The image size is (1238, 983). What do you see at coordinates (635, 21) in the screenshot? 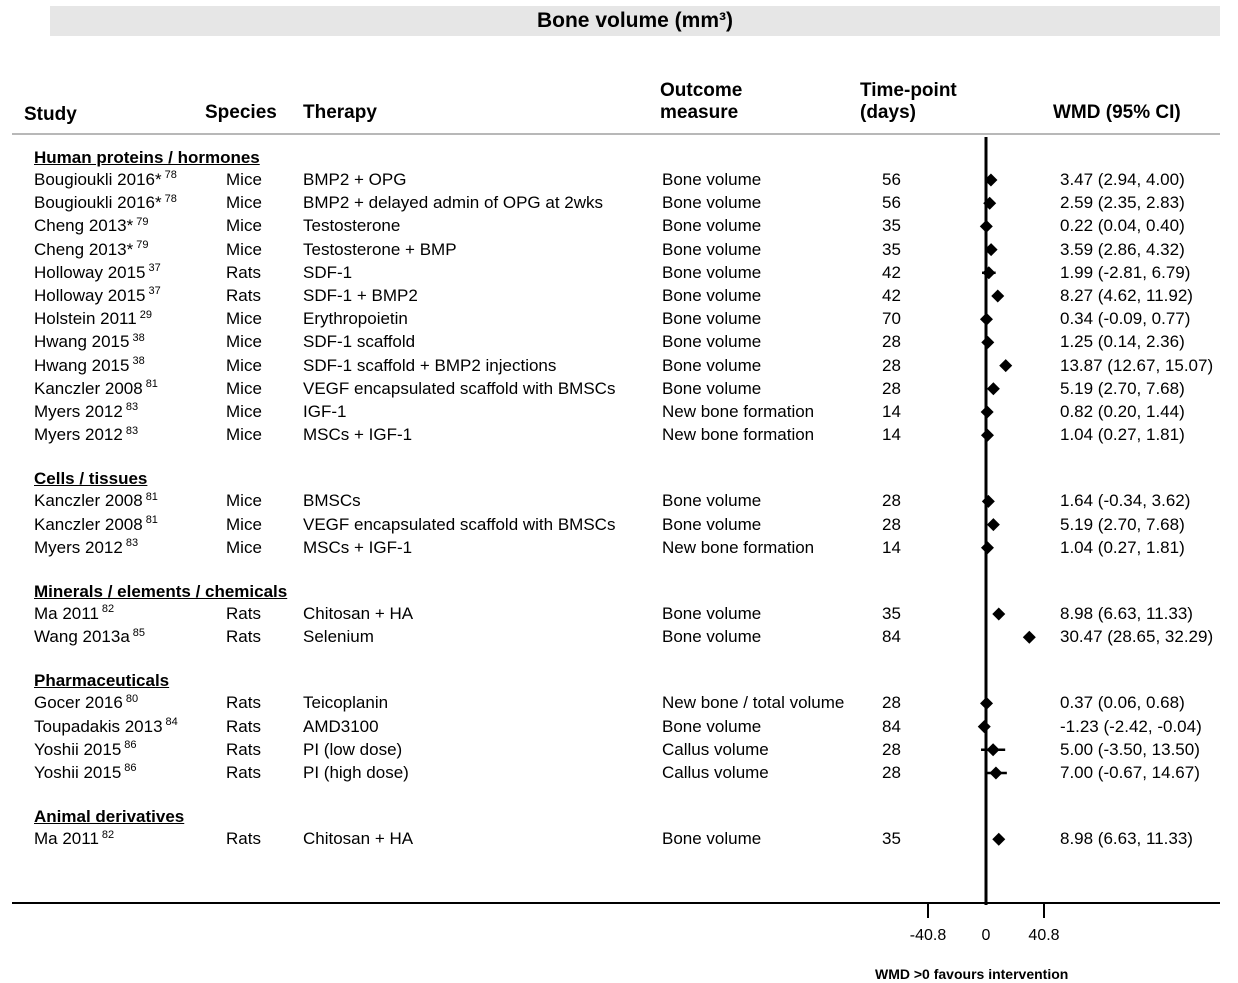
I see `chart-title: Bone volume (mm³)` at bounding box center [635, 21].